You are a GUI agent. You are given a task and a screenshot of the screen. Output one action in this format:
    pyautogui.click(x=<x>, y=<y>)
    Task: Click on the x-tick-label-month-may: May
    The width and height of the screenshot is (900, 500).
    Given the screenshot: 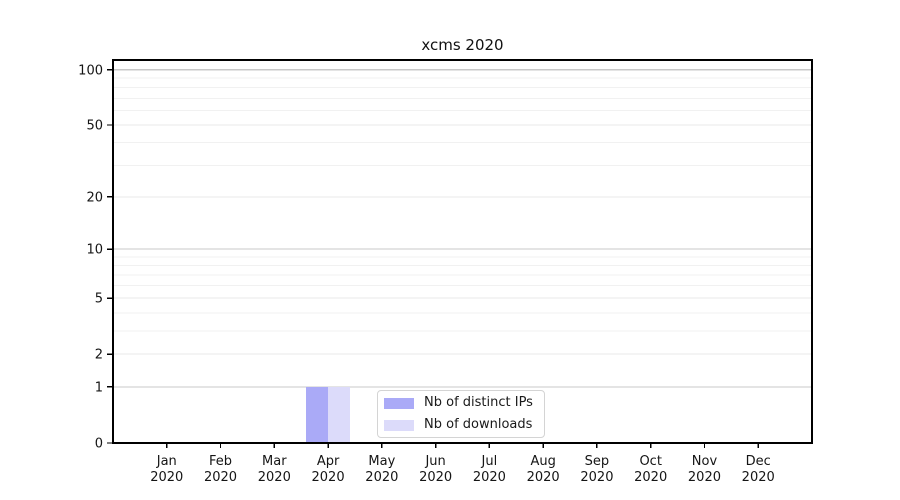 What is the action you would take?
    pyautogui.click(x=381, y=461)
    